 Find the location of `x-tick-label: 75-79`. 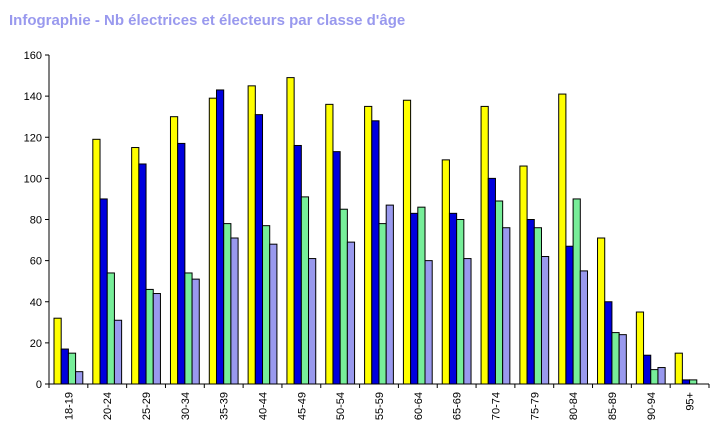

x-tick-label: 75-79 is located at coordinates (535, 406).